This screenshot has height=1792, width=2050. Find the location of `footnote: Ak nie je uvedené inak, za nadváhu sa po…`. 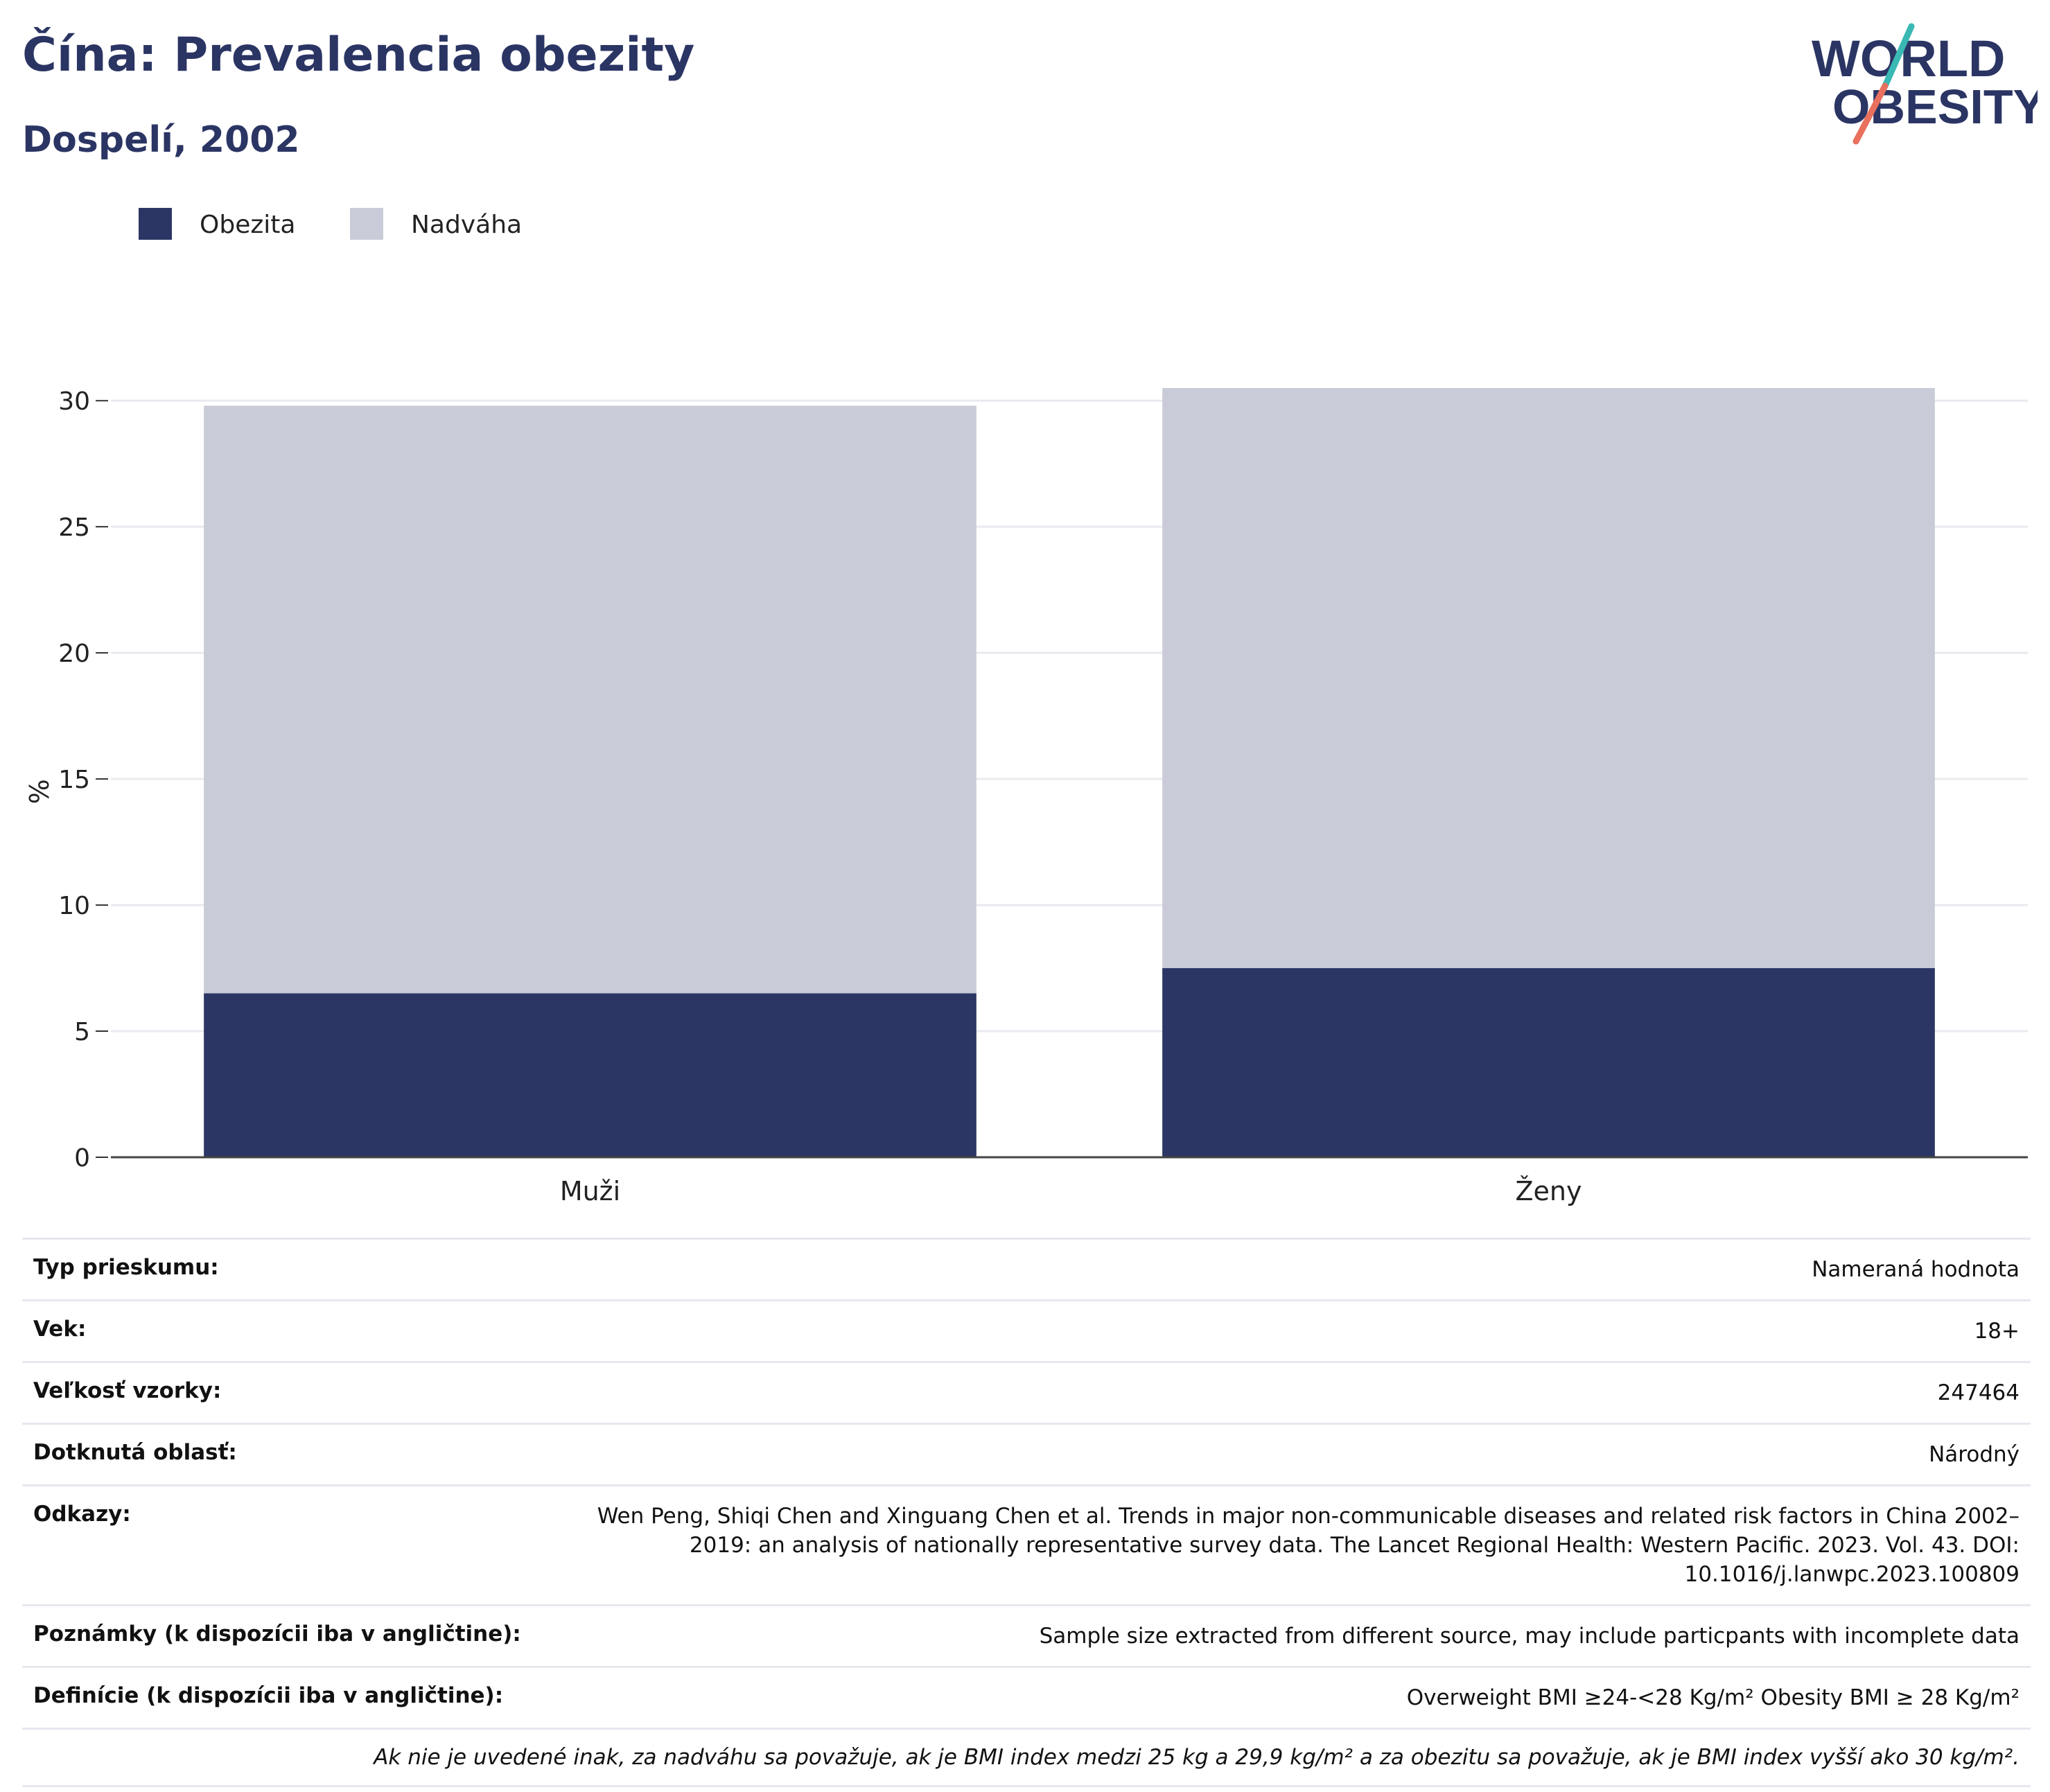

footnote: Ak nie je uvedené inak, za nadváhu sa po… is located at coordinates (1026, 1757).